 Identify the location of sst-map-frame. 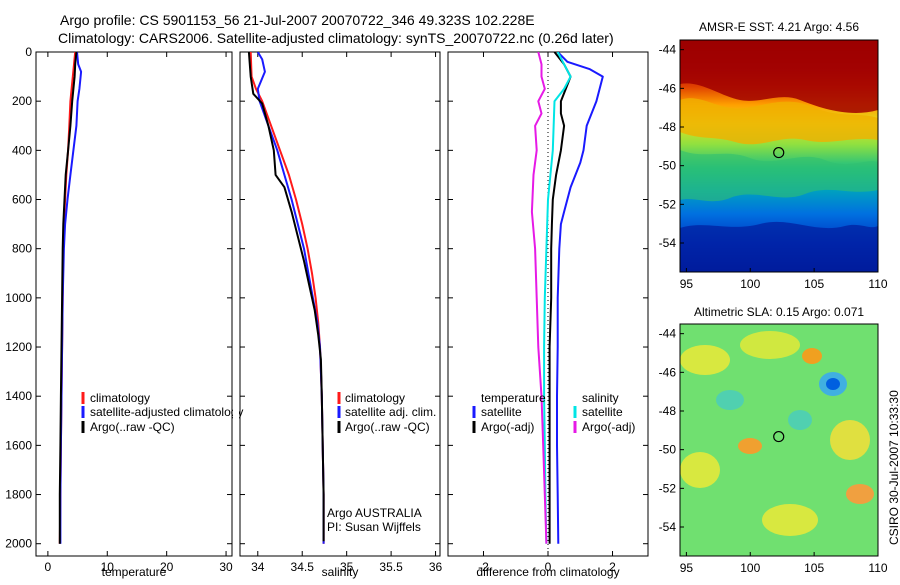
(779, 156).